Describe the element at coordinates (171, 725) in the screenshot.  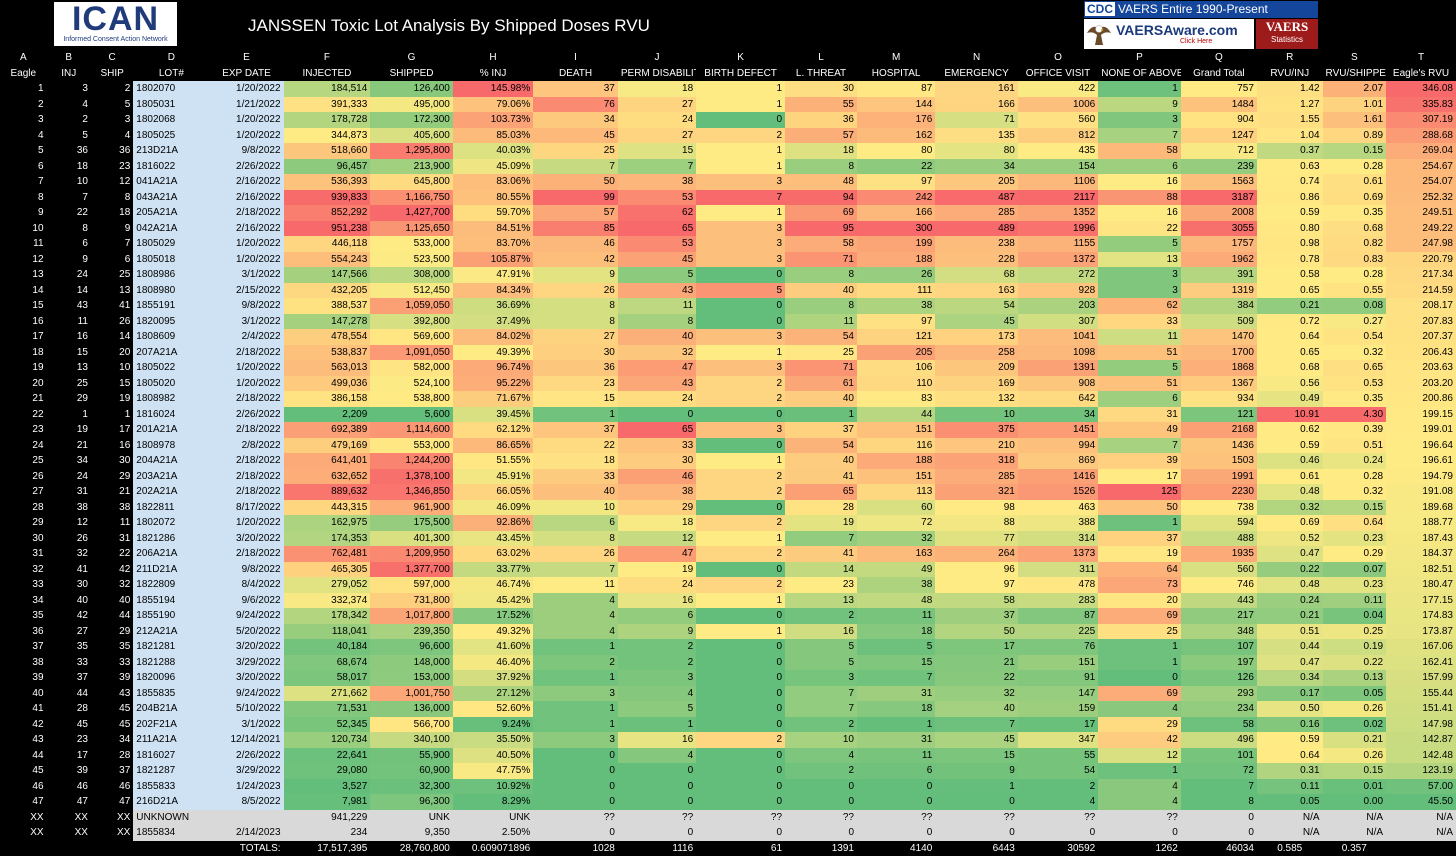
I see `table-cell: 202F21A` at that location.